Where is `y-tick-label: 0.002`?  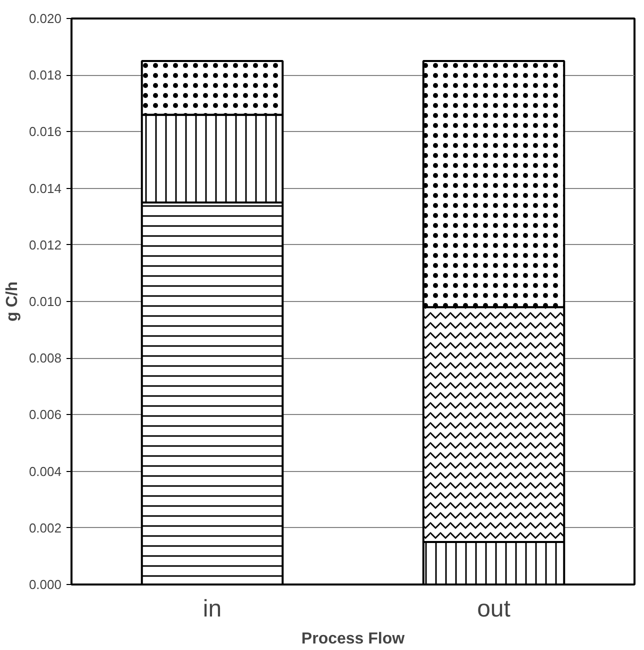
y-tick-label: 0.002 is located at coordinates (45, 528).